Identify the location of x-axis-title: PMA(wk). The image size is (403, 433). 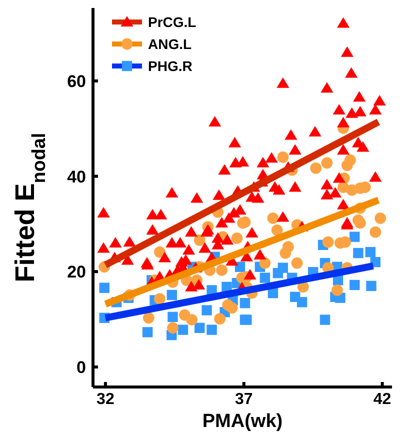
(242, 421).